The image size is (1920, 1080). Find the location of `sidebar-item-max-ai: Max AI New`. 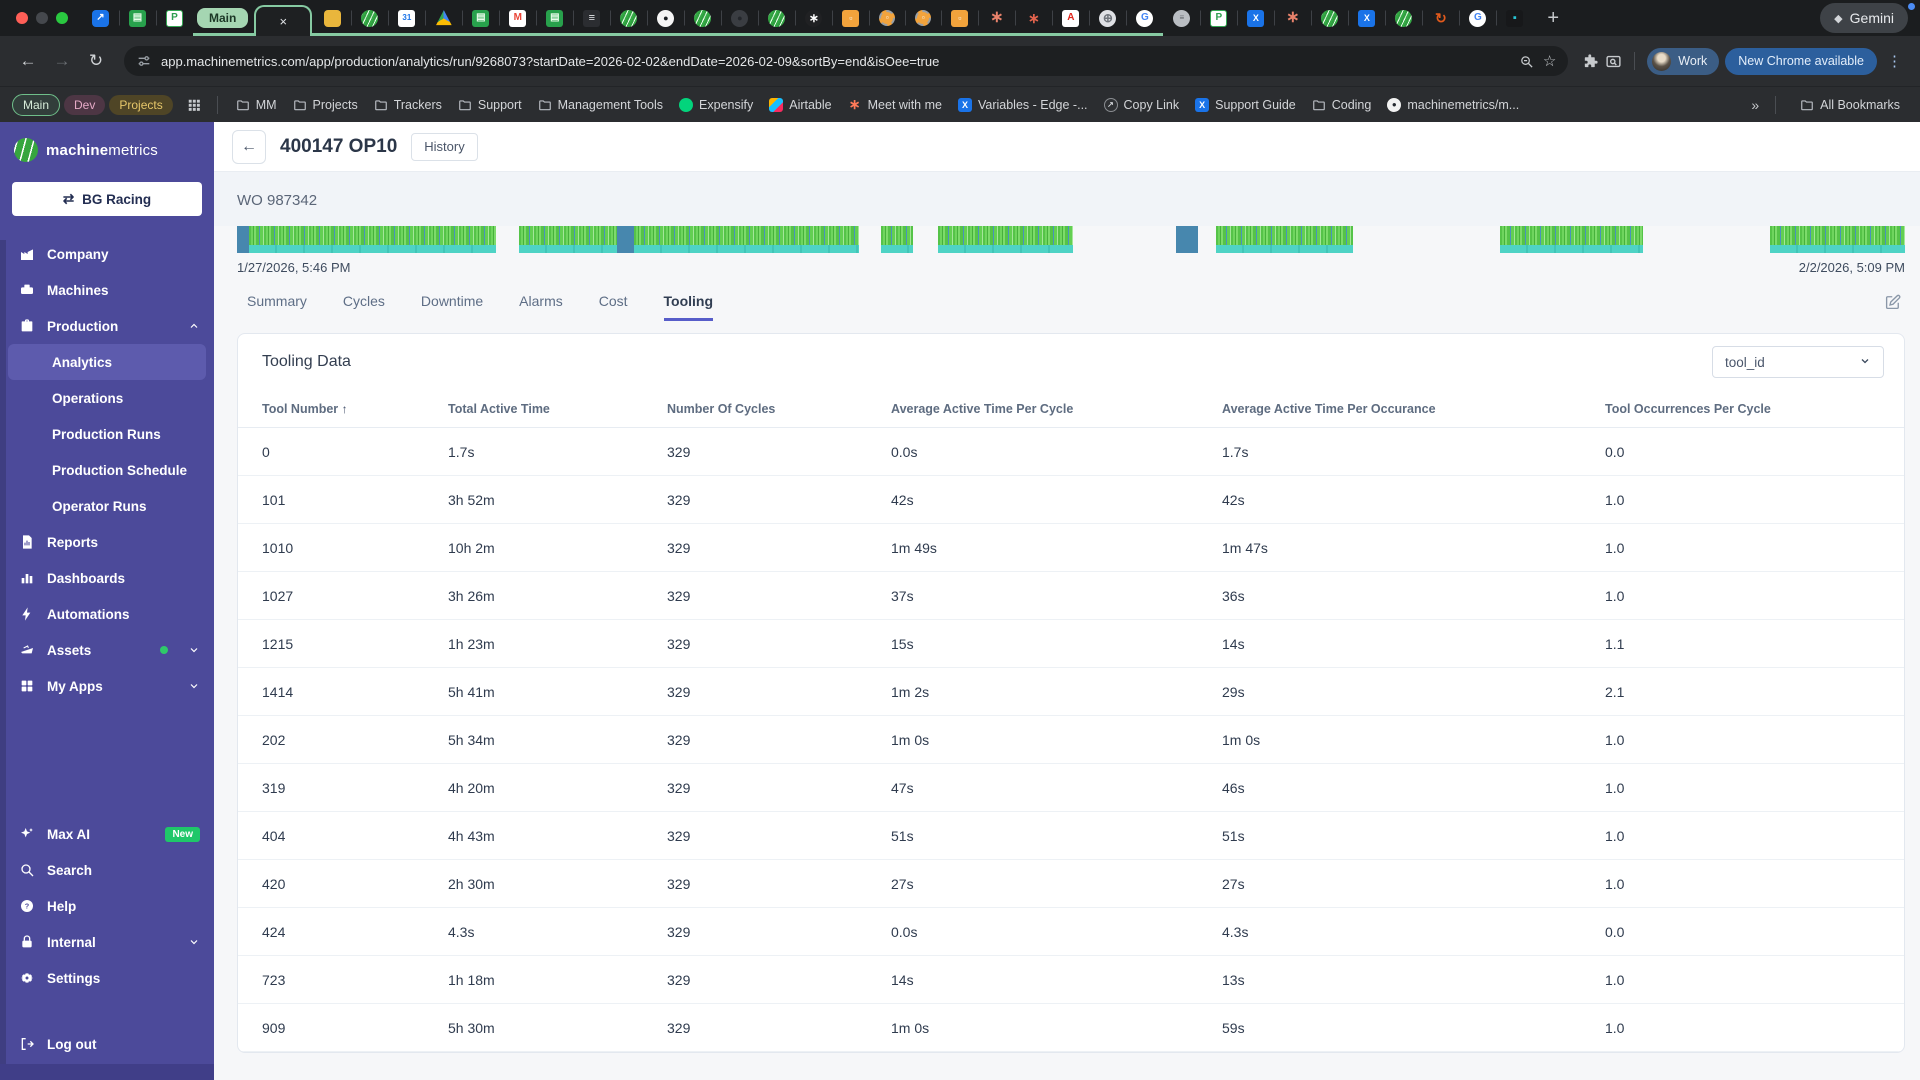

sidebar-item-max-ai: Max AI New is located at coordinates (107, 834).